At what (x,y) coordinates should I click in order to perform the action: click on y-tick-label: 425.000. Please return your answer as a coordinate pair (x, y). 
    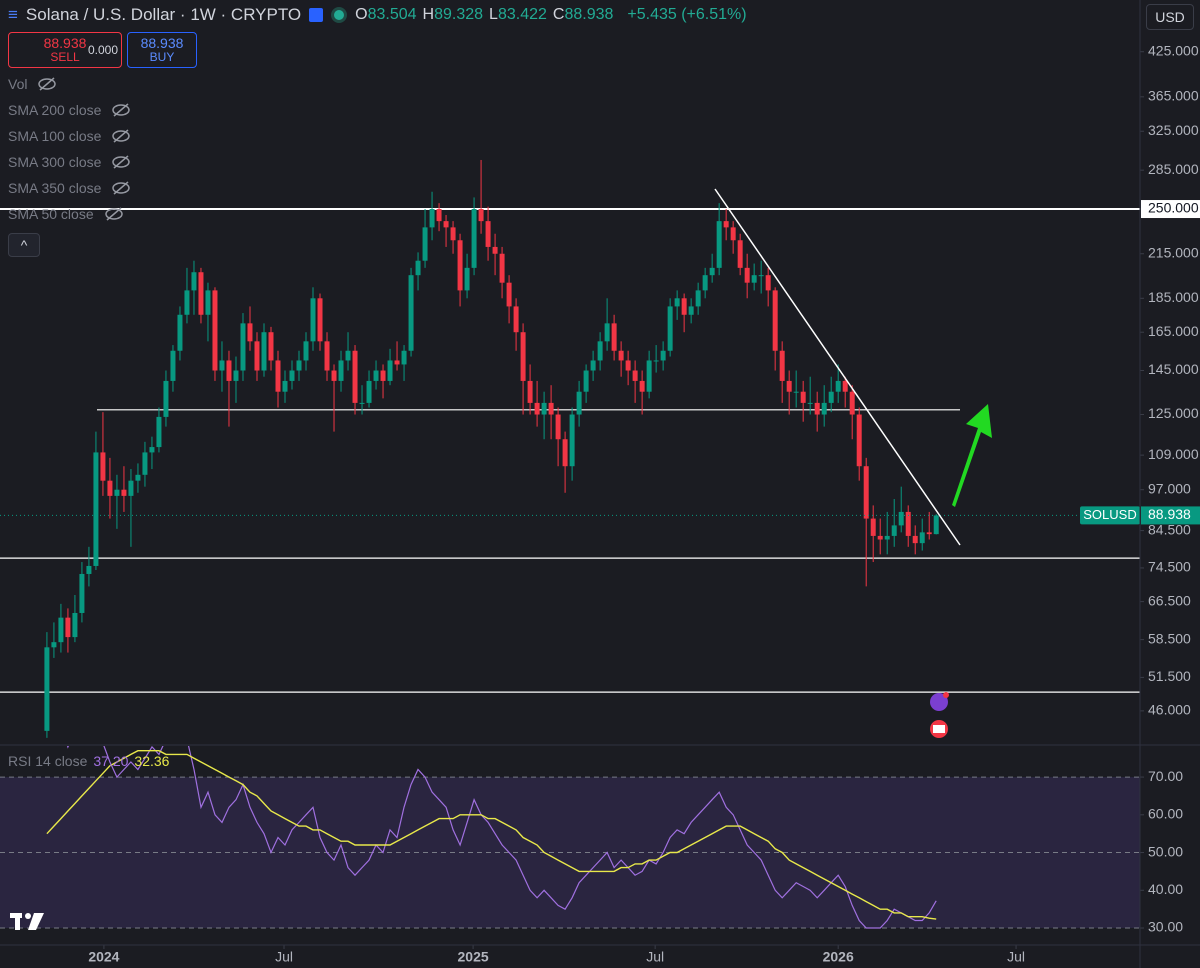
    Looking at the image, I should click on (1173, 50).